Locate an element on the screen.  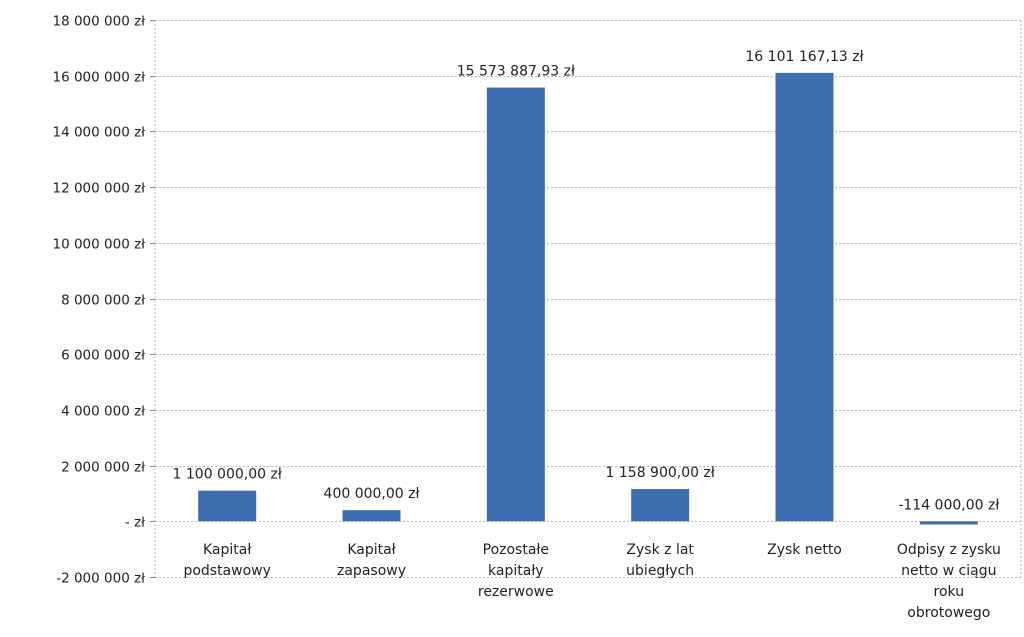
y-tick-label: 12 000 000 zł is located at coordinates (98, 189).